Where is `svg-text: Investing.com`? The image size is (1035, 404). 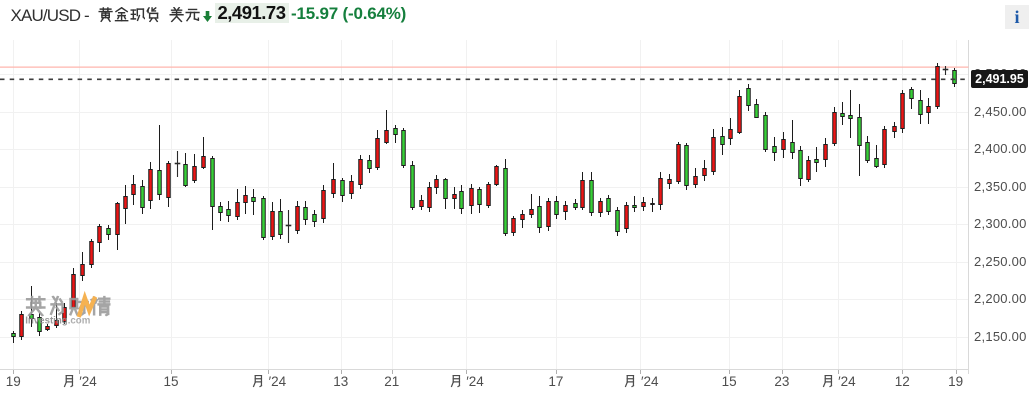 svg-text: Investing.com is located at coordinates (58, 321).